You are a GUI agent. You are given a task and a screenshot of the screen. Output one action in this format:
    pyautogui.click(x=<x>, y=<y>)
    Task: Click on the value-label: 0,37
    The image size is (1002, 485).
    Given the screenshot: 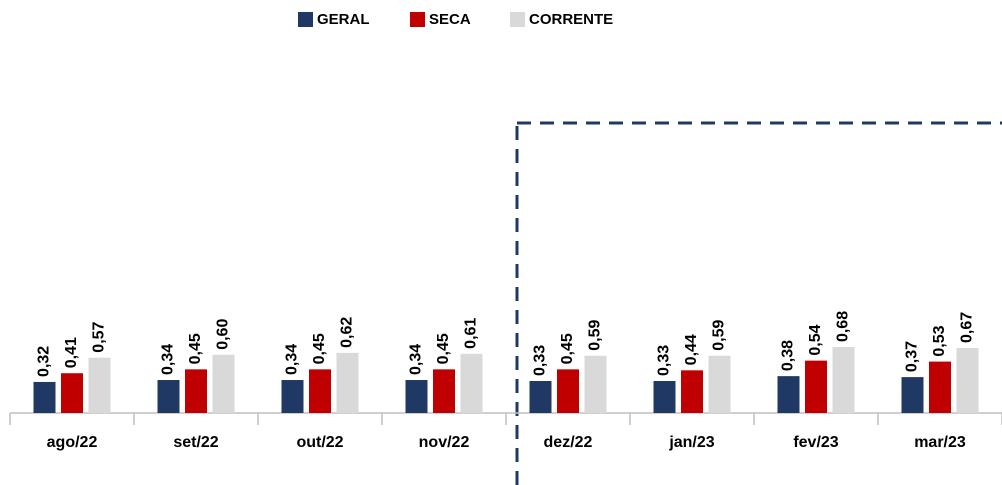 What is the action you would take?
    pyautogui.click(x=912, y=356)
    